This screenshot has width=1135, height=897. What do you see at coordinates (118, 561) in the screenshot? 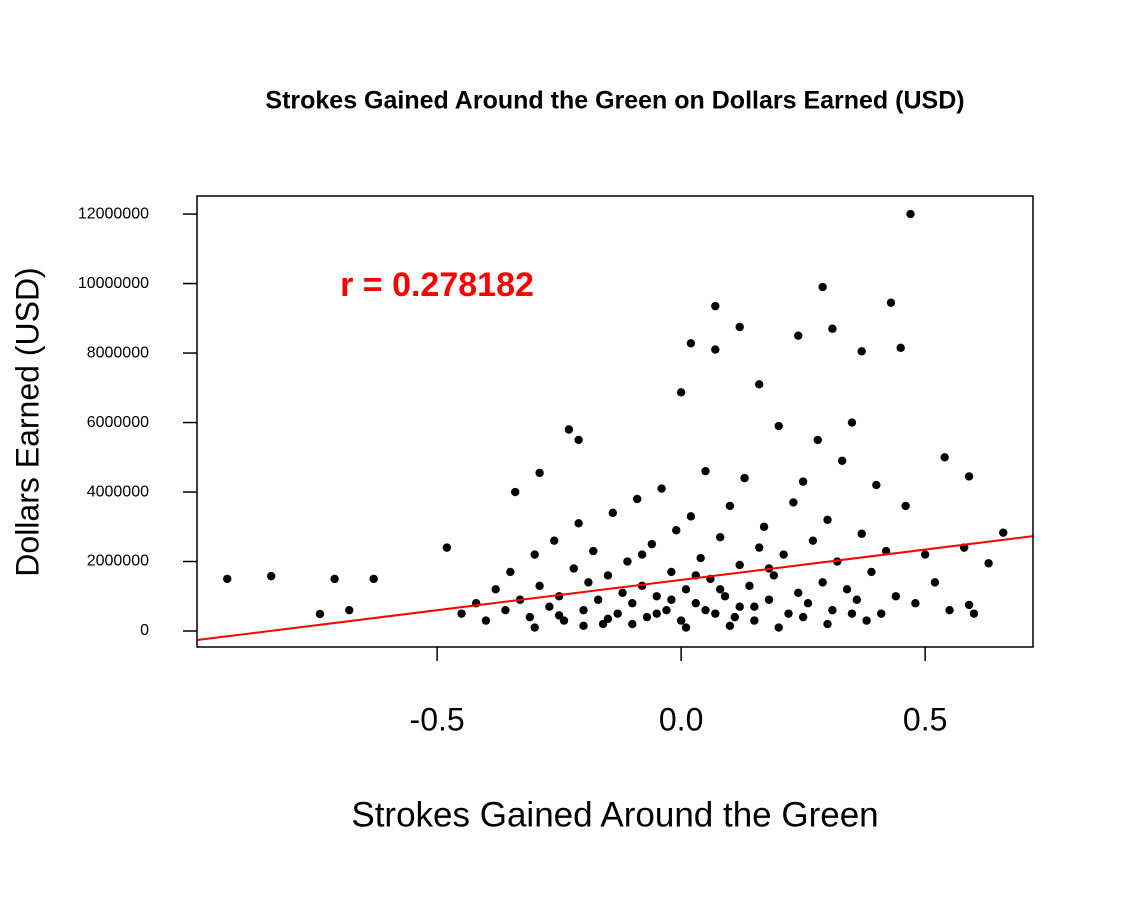
I see `y-tick-label: 2000000` at bounding box center [118, 561].